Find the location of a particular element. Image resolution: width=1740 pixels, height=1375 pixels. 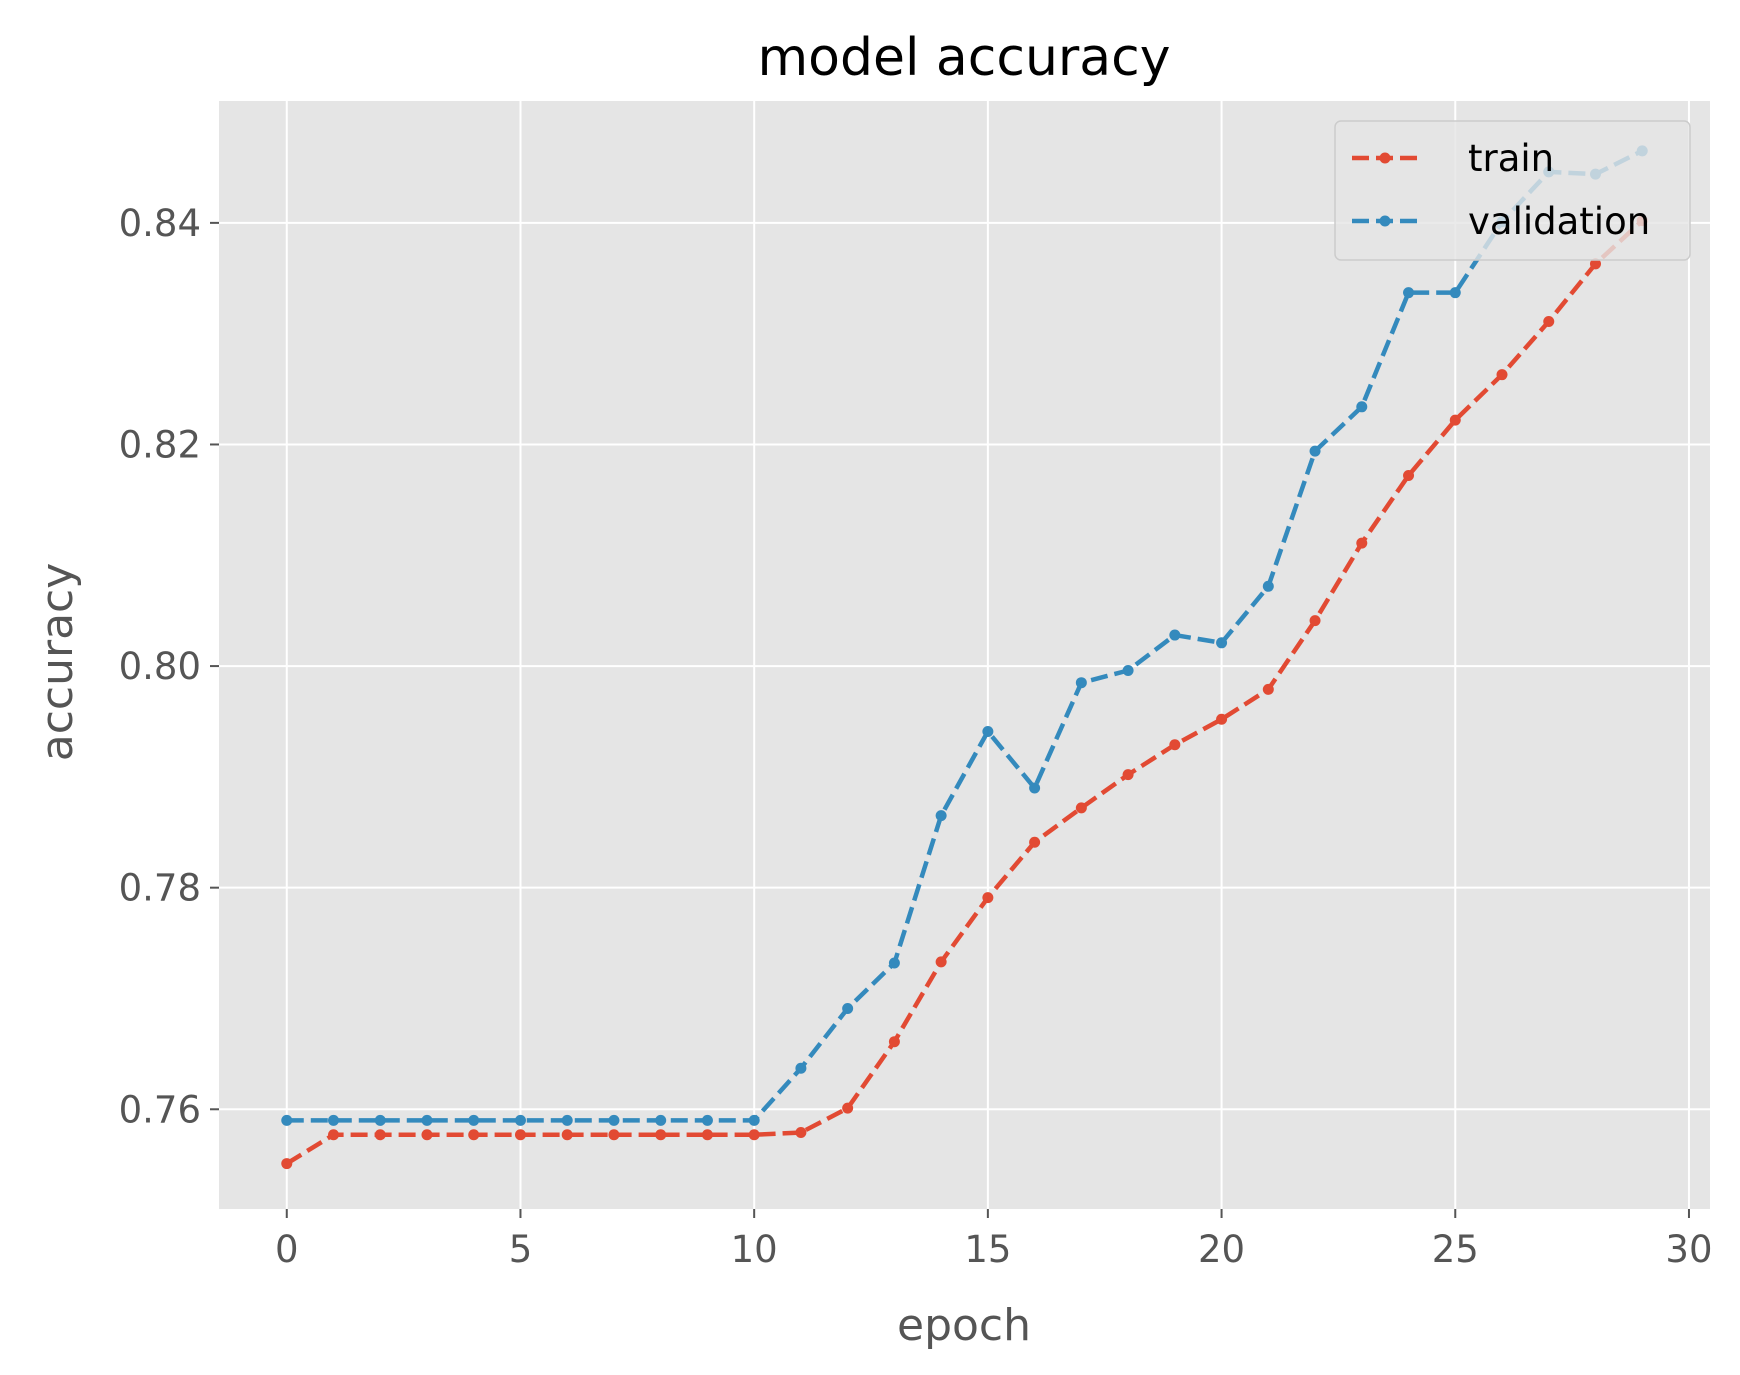

x-tick-label: 30 is located at coordinates (1688, 1249).